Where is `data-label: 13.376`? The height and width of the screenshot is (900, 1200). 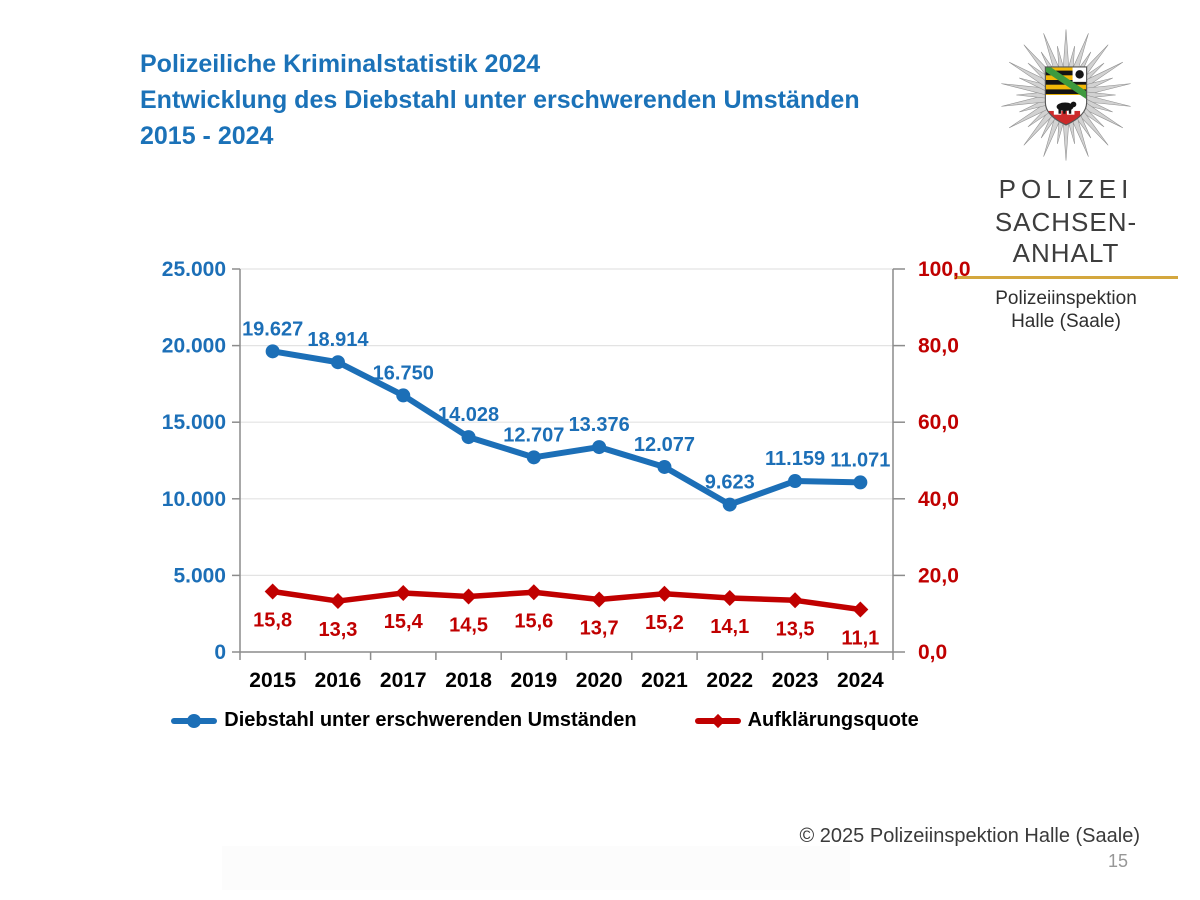
data-label: 13.376 is located at coordinates (599, 425).